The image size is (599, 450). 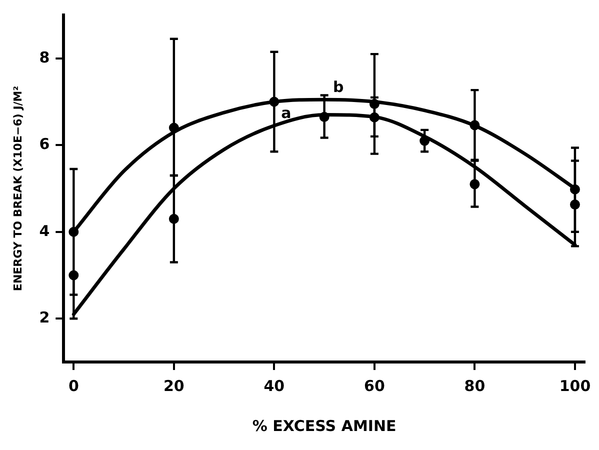 What do you see at coordinates (44, 144) in the screenshot?
I see `y-tick-label: 6` at bounding box center [44, 144].